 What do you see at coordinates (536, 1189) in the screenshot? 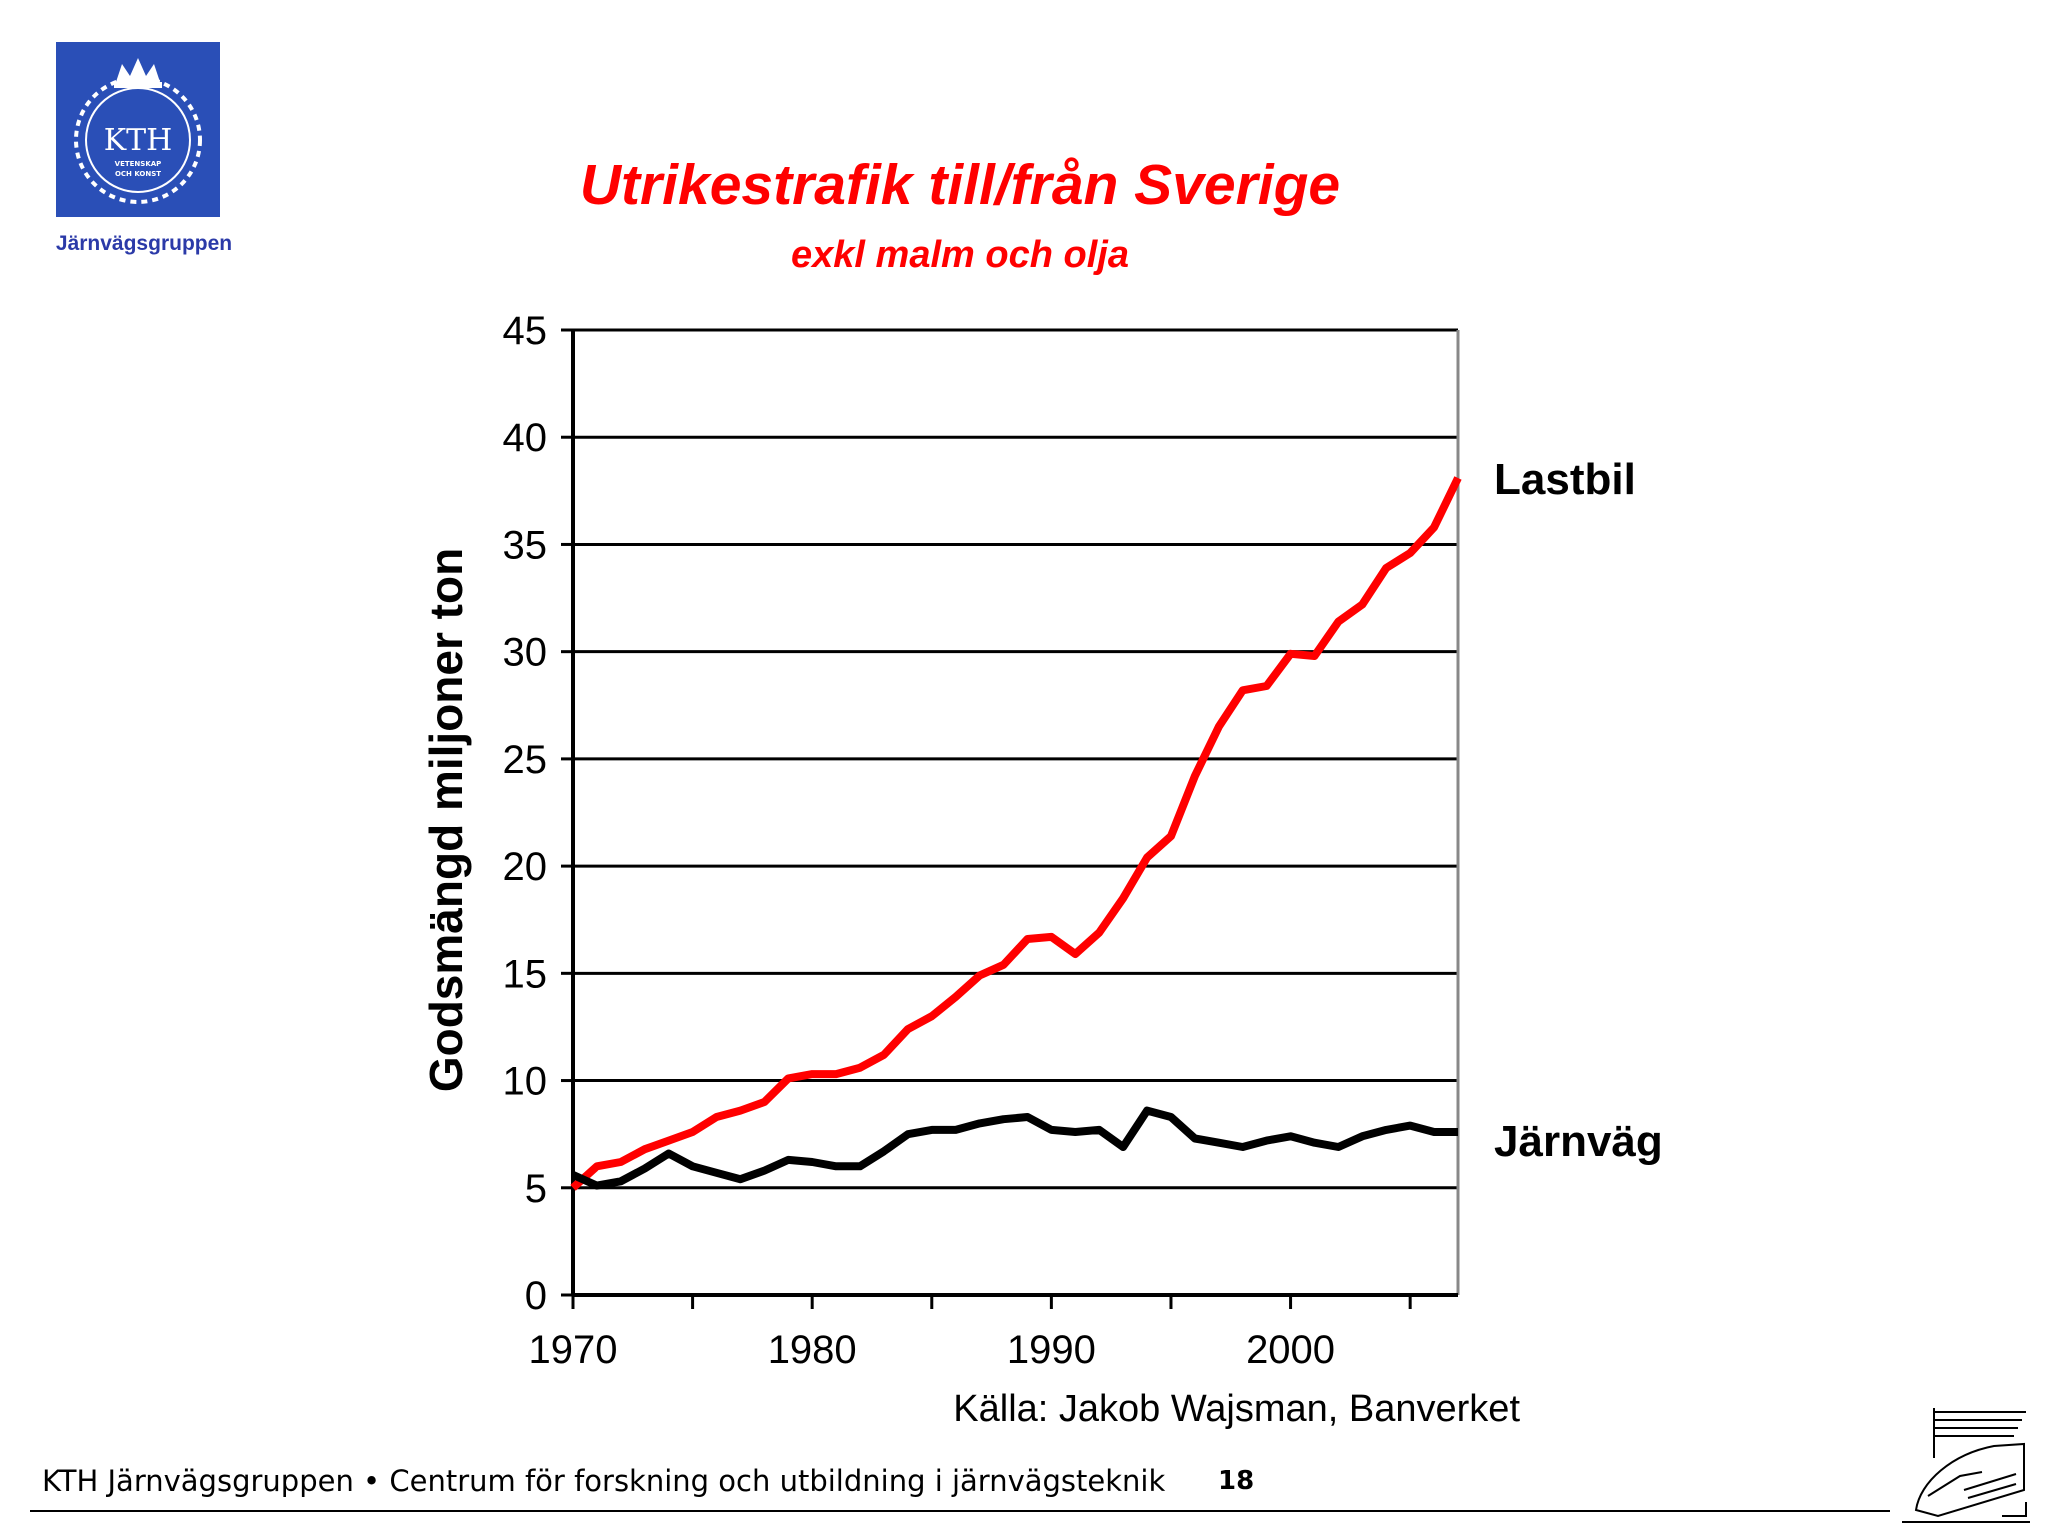
I see `y-tick-label: 5` at bounding box center [536, 1189].